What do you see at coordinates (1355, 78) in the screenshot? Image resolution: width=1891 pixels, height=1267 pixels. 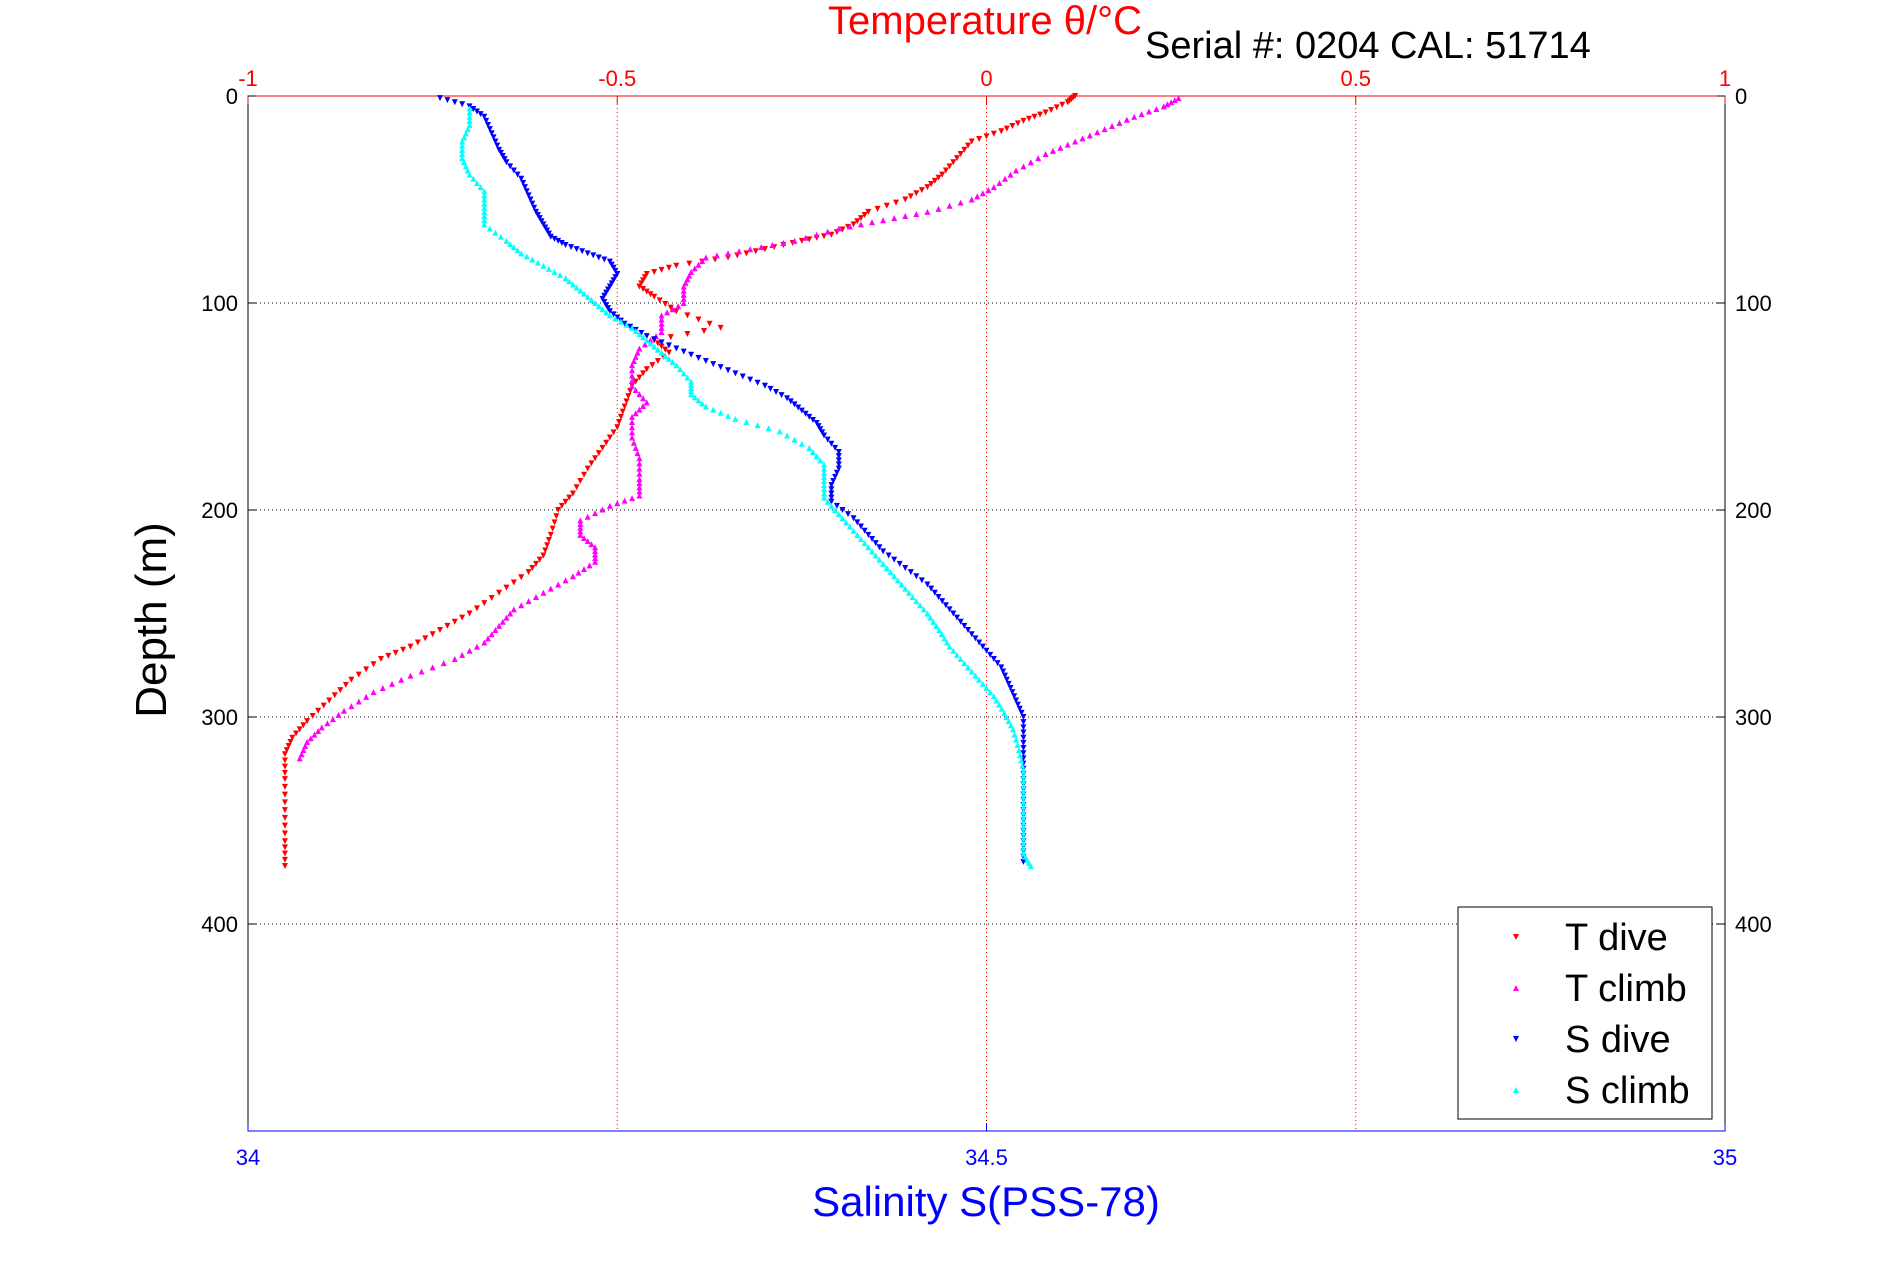 I see `temperature-tick-label: 0.5` at bounding box center [1355, 78].